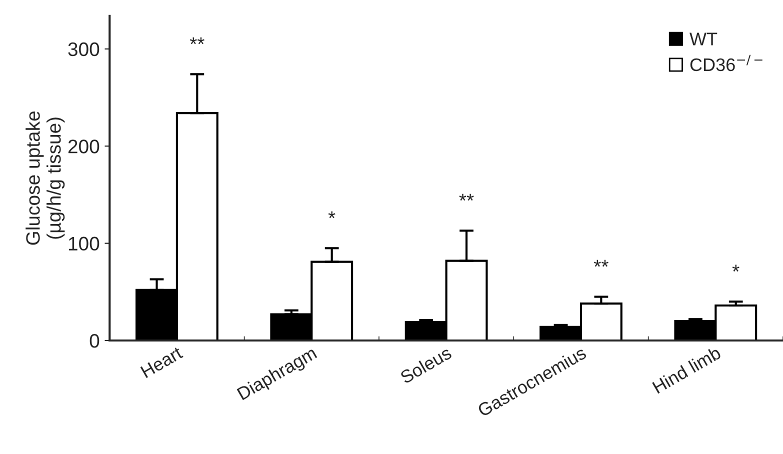 This screenshot has width=783, height=454. What do you see at coordinates (162, 362) in the screenshot?
I see `x-tick-label: Heart` at bounding box center [162, 362].